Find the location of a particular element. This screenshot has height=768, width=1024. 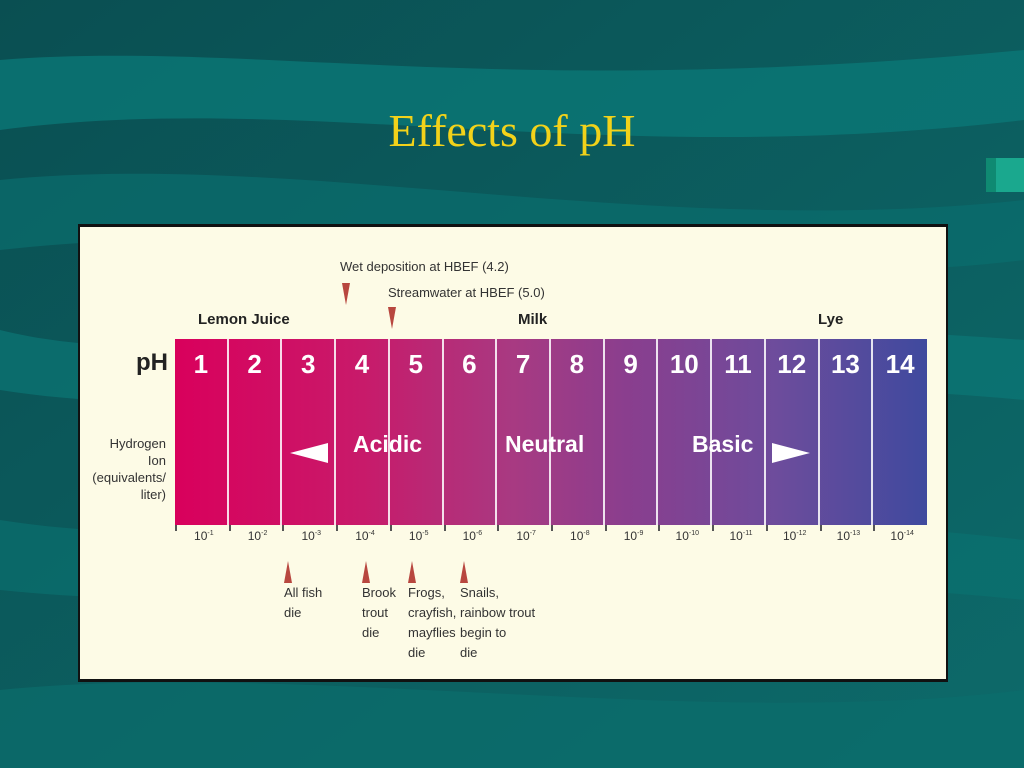

ph-value-12: 12 is located at coordinates (792, 364).